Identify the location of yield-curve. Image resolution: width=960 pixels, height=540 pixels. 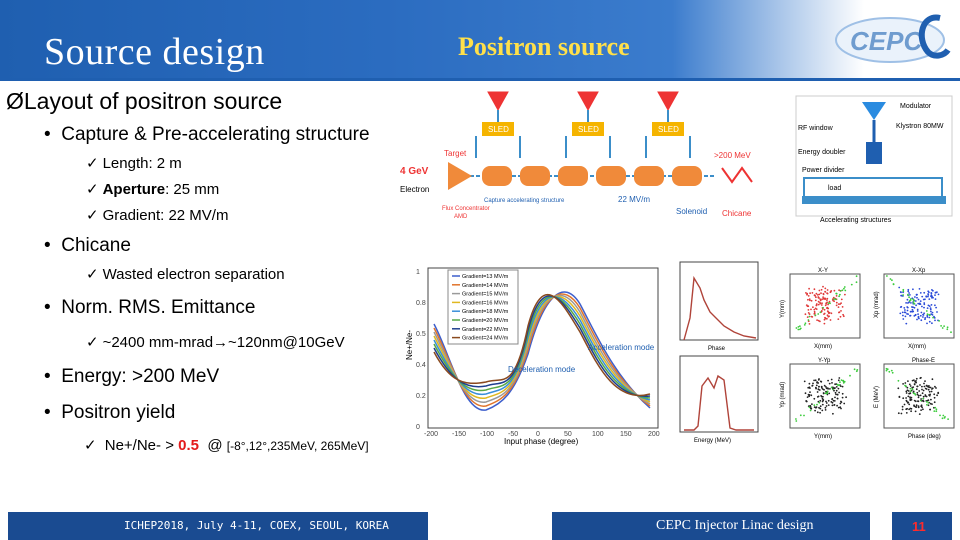
(542, 346).